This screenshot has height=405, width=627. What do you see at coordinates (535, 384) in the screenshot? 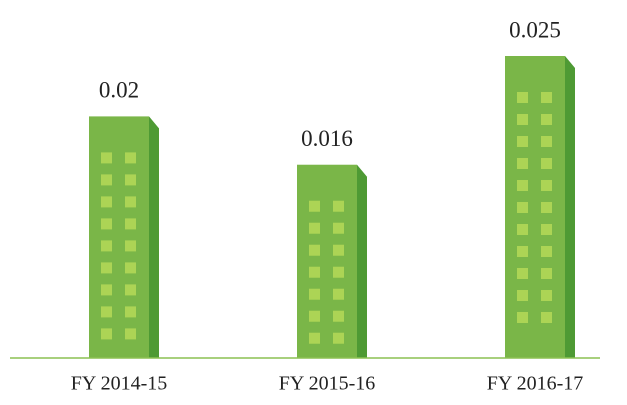
I see `x-tick-label: FY 2016-17` at bounding box center [535, 384].